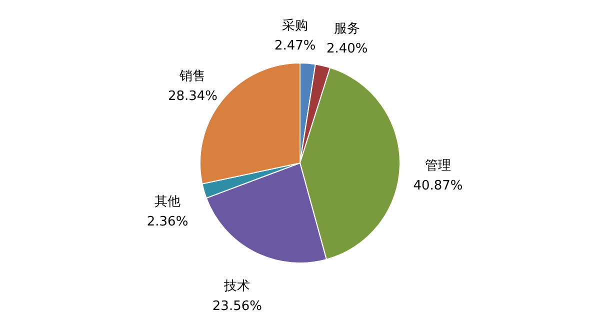  What do you see at coordinates (347, 29) in the screenshot?
I see `slice-label: 服务` at bounding box center [347, 29].